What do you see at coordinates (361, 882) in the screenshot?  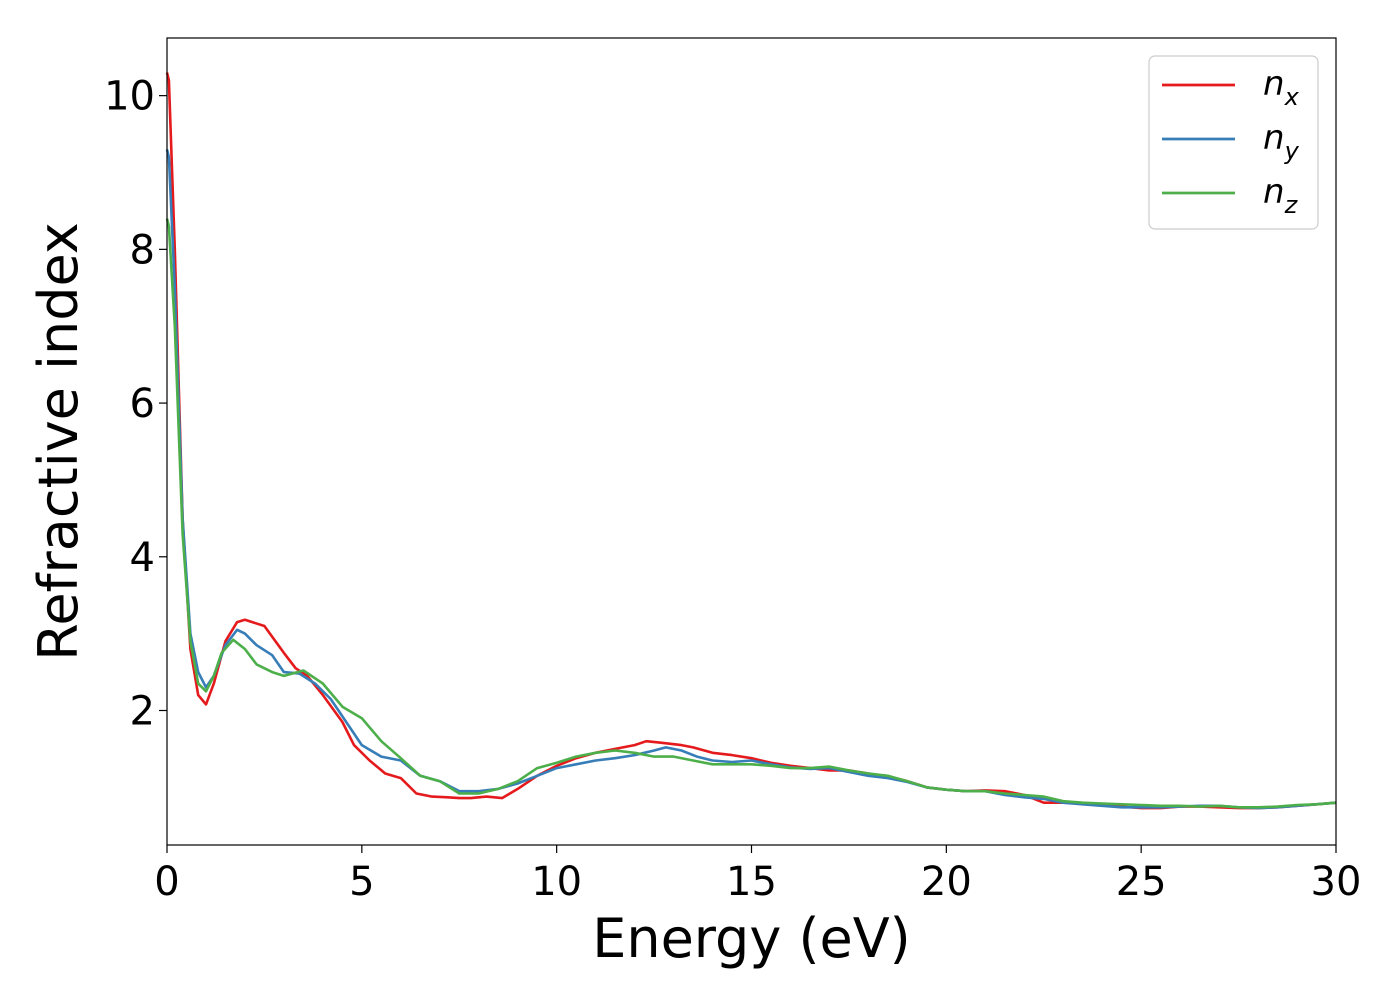 I see `x-tick-label: 5` at bounding box center [361, 882].